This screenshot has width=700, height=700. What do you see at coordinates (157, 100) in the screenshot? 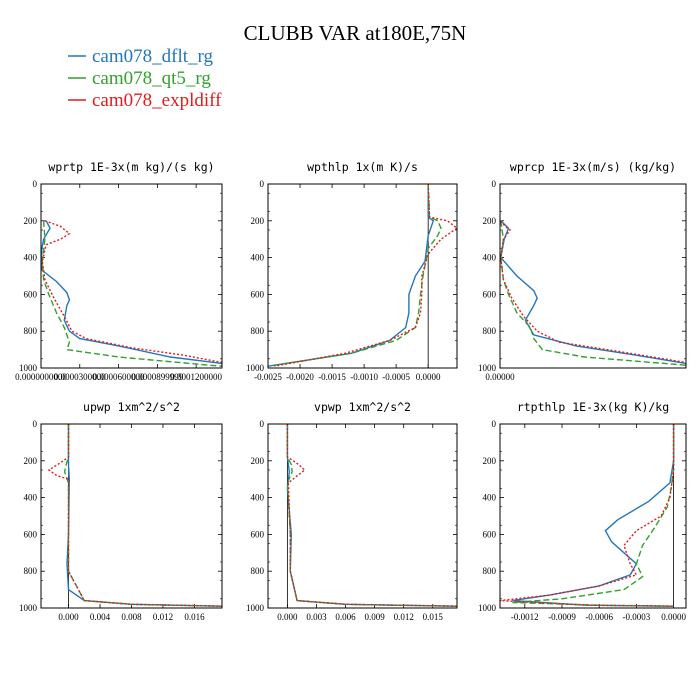
I see `legend-label-3: cam078_expldiff` at bounding box center [157, 100].